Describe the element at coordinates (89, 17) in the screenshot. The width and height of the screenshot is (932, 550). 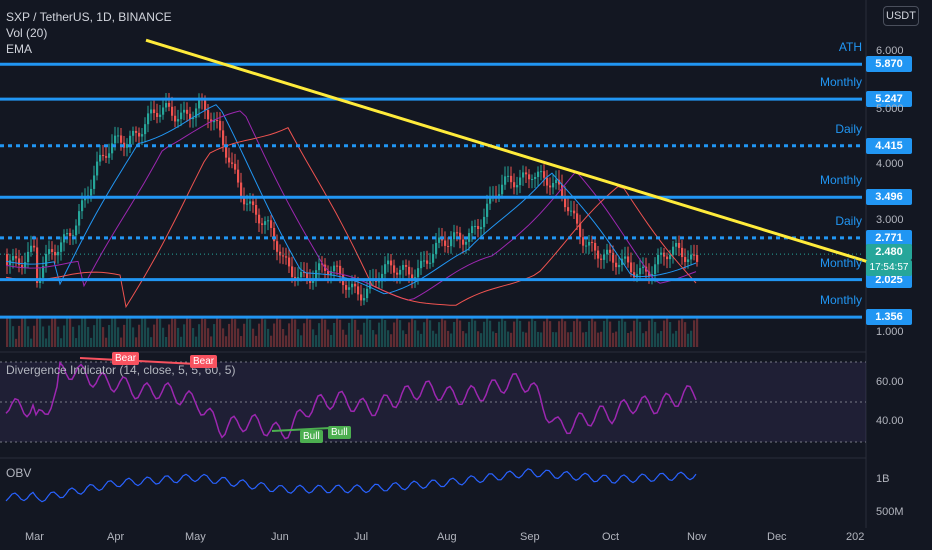
I see `symbol-title: SXP / TetherUS, 1D, BINANCE` at that location.